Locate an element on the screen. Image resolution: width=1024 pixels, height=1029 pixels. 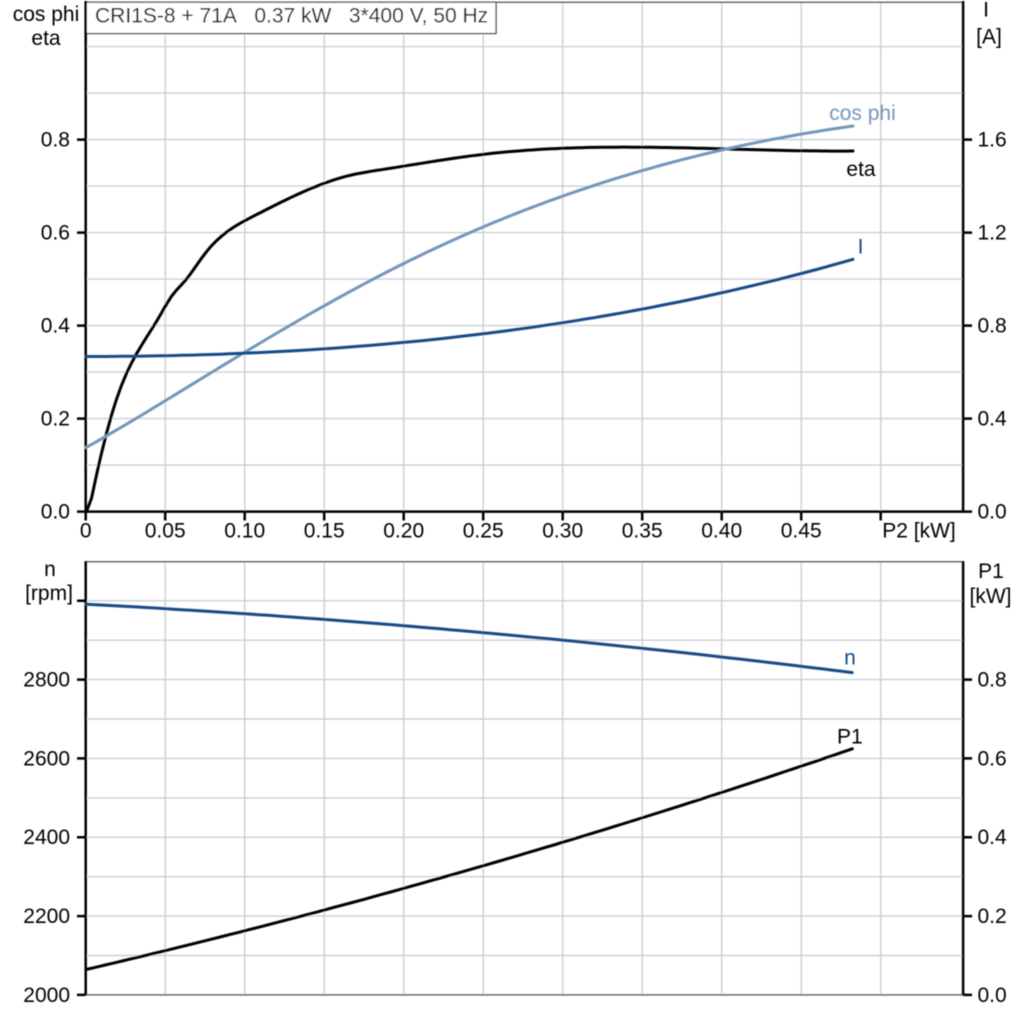
svg-text:CRI1S-8 + 71A 0.37 kW 3*40: CRI1S-8 + 71A 0.37 kW 3*400 V, 50 Hz is located at coordinates (291, 16).